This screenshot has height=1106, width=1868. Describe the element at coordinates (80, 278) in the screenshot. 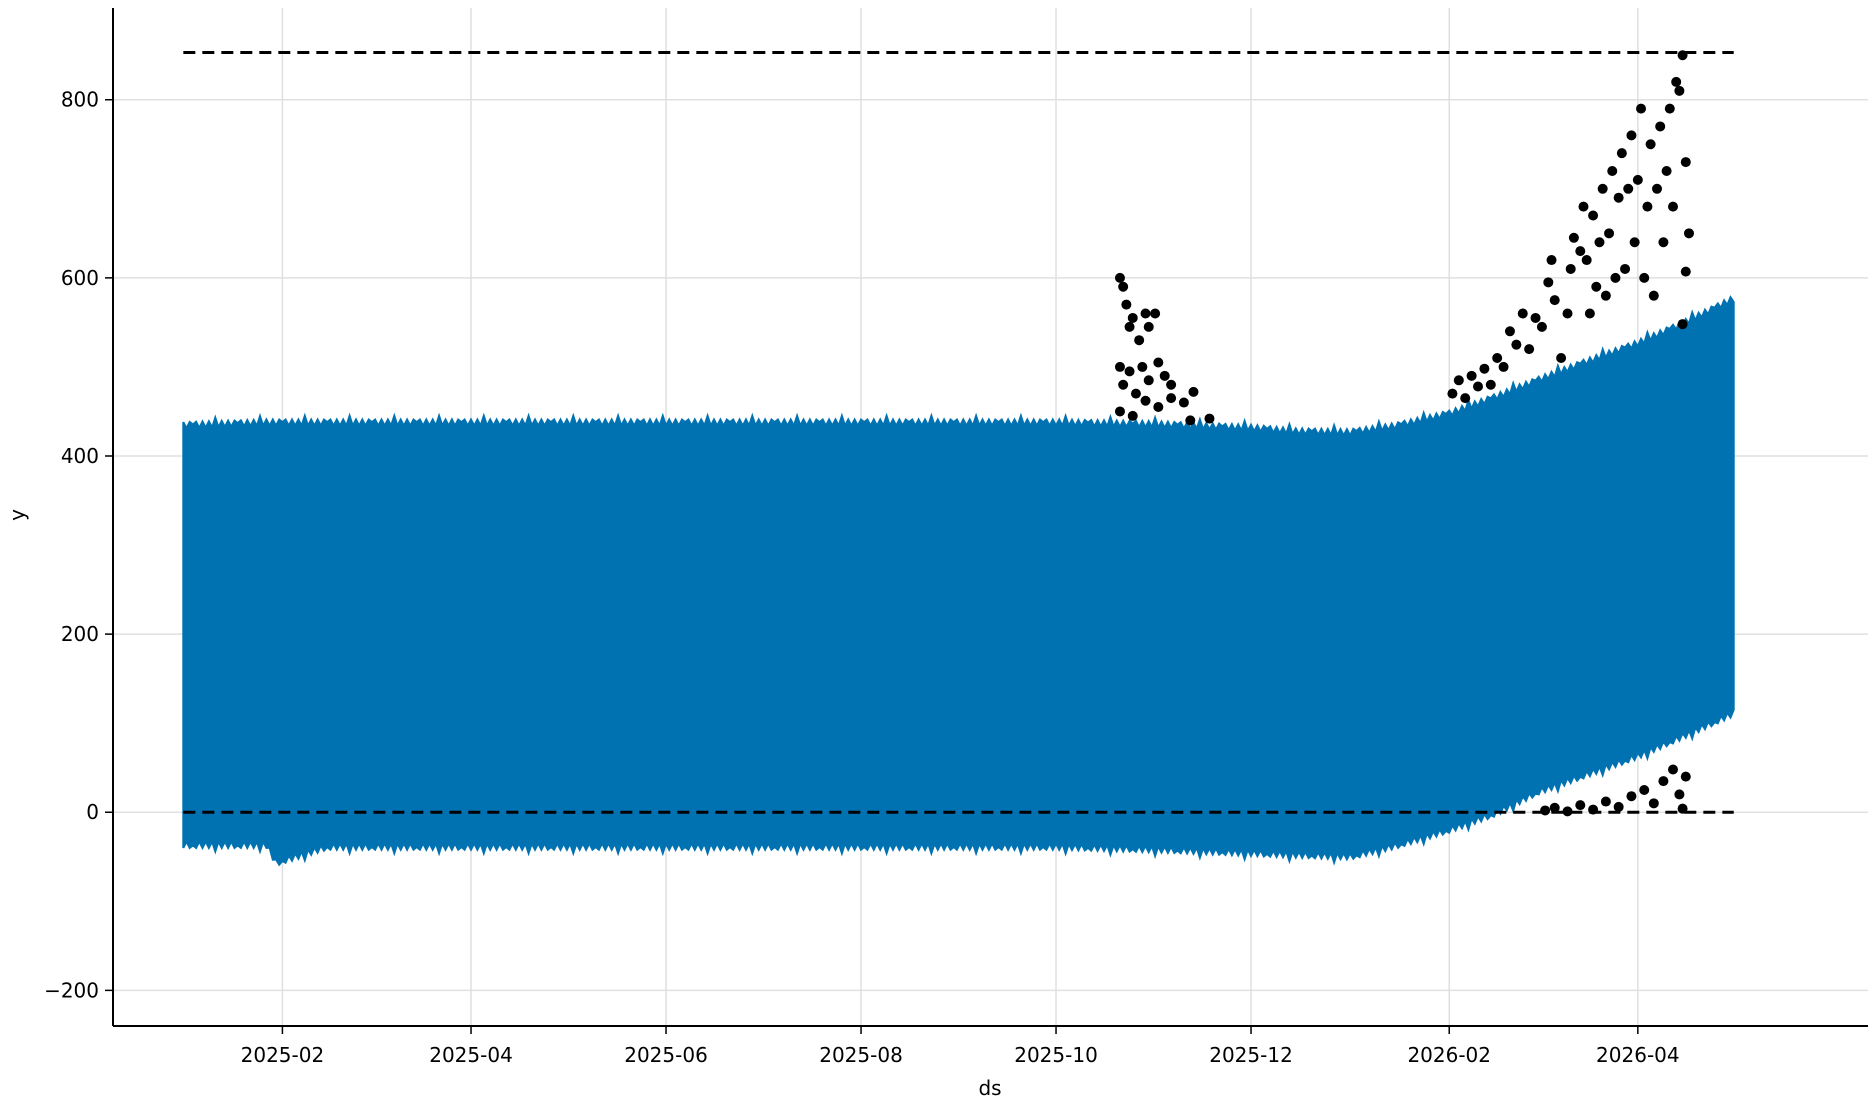

I see `y-tick-label: 600` at that location.